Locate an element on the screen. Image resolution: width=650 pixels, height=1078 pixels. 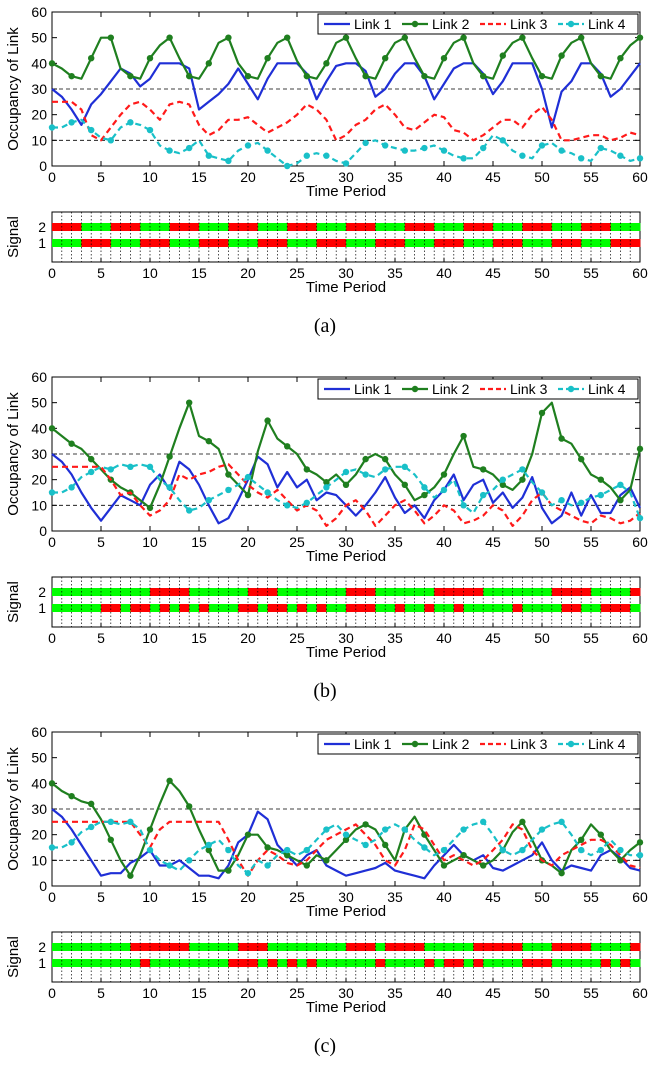
x-tick-label: 30 is located at coordinates (346, 897).